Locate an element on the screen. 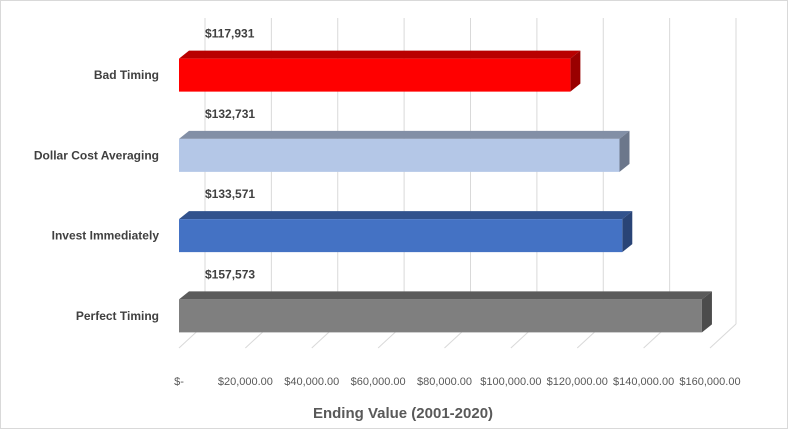  data-label: $132,731 is located at coordinates (230, 114).